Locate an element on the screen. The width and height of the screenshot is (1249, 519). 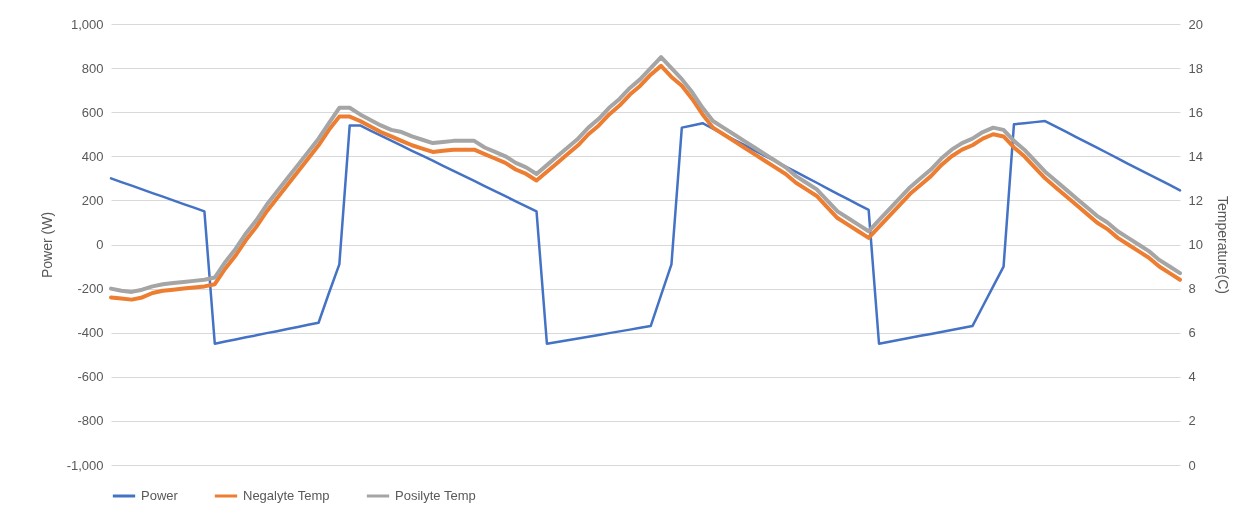
y2-axis-title: Temperature(C) is located at coordinates (1222, 245).